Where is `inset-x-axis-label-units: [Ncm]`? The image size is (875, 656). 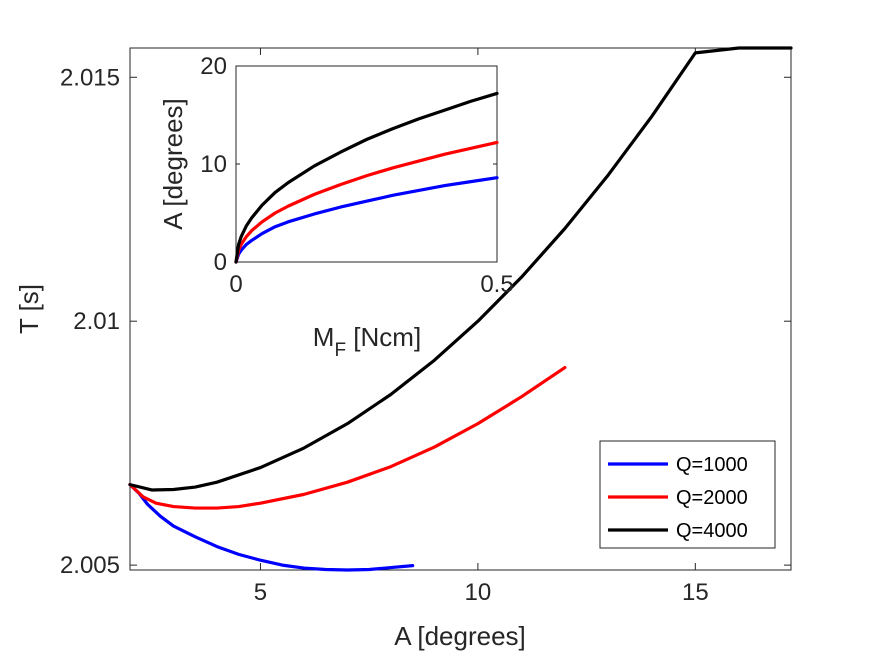 inset-x-axis-label-units: [Ncm] is located at coordinates (383, 337).